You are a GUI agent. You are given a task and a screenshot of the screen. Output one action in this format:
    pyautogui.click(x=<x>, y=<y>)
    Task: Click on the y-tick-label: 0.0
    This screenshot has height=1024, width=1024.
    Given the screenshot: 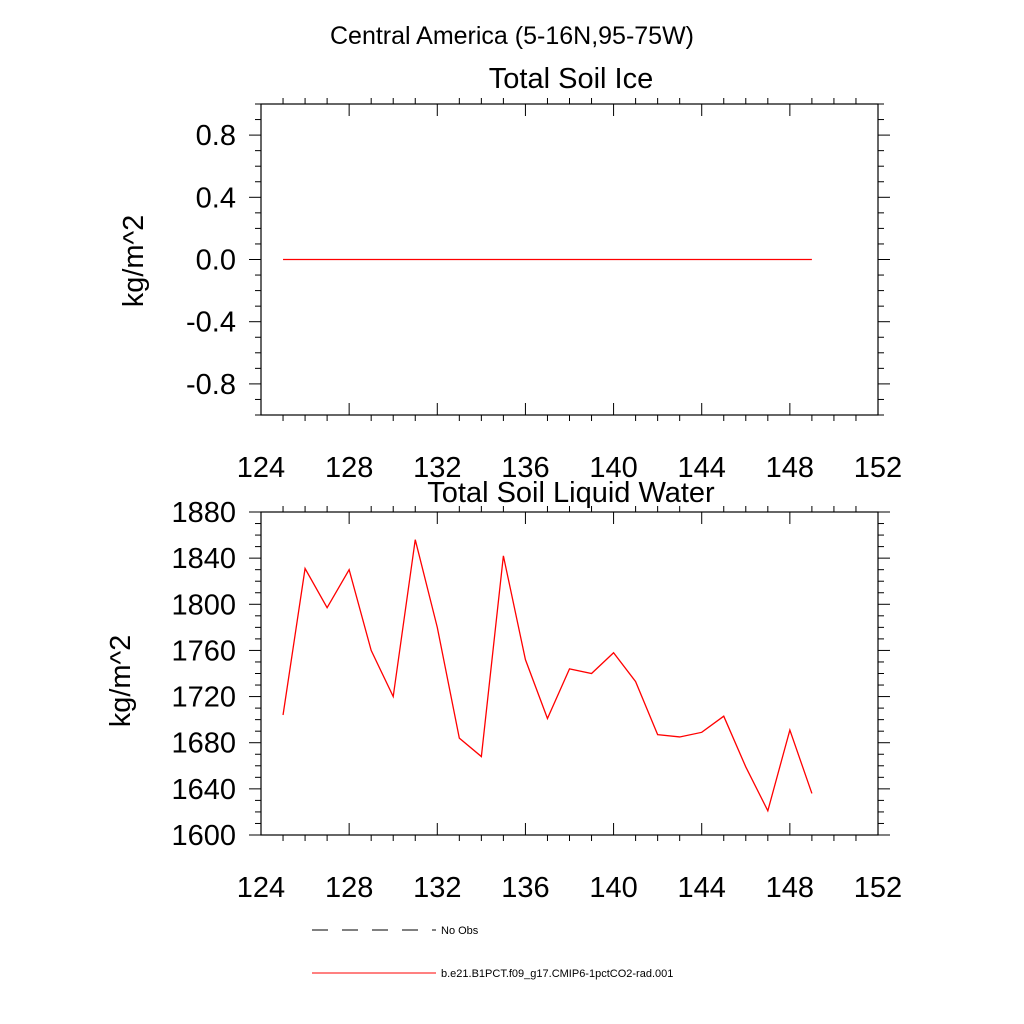 What is the action you would take?
    pyautogui.click(x=216, y=261)
    